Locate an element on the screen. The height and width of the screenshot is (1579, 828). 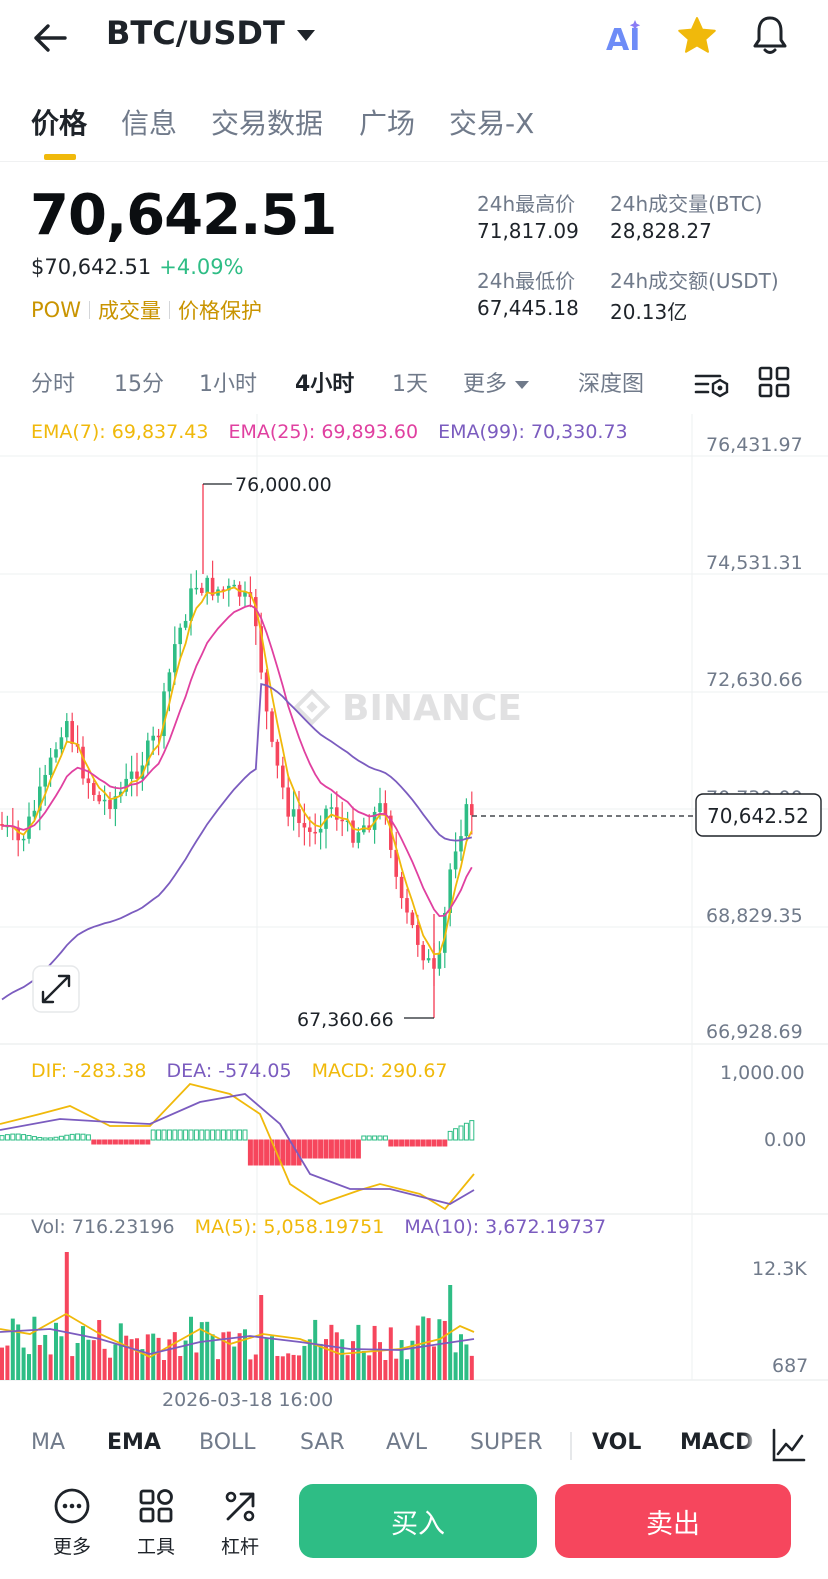
indicator-ma: MA is located at coordinates (48, 1442).